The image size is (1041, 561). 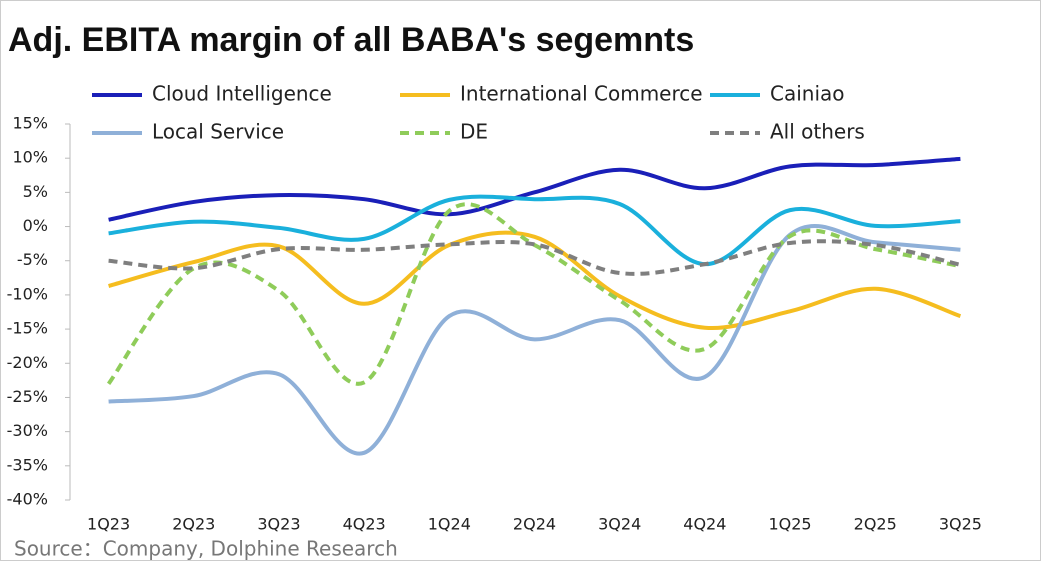 I want to click on x-tick-label: 1Q25, so click(x=789, y=524).